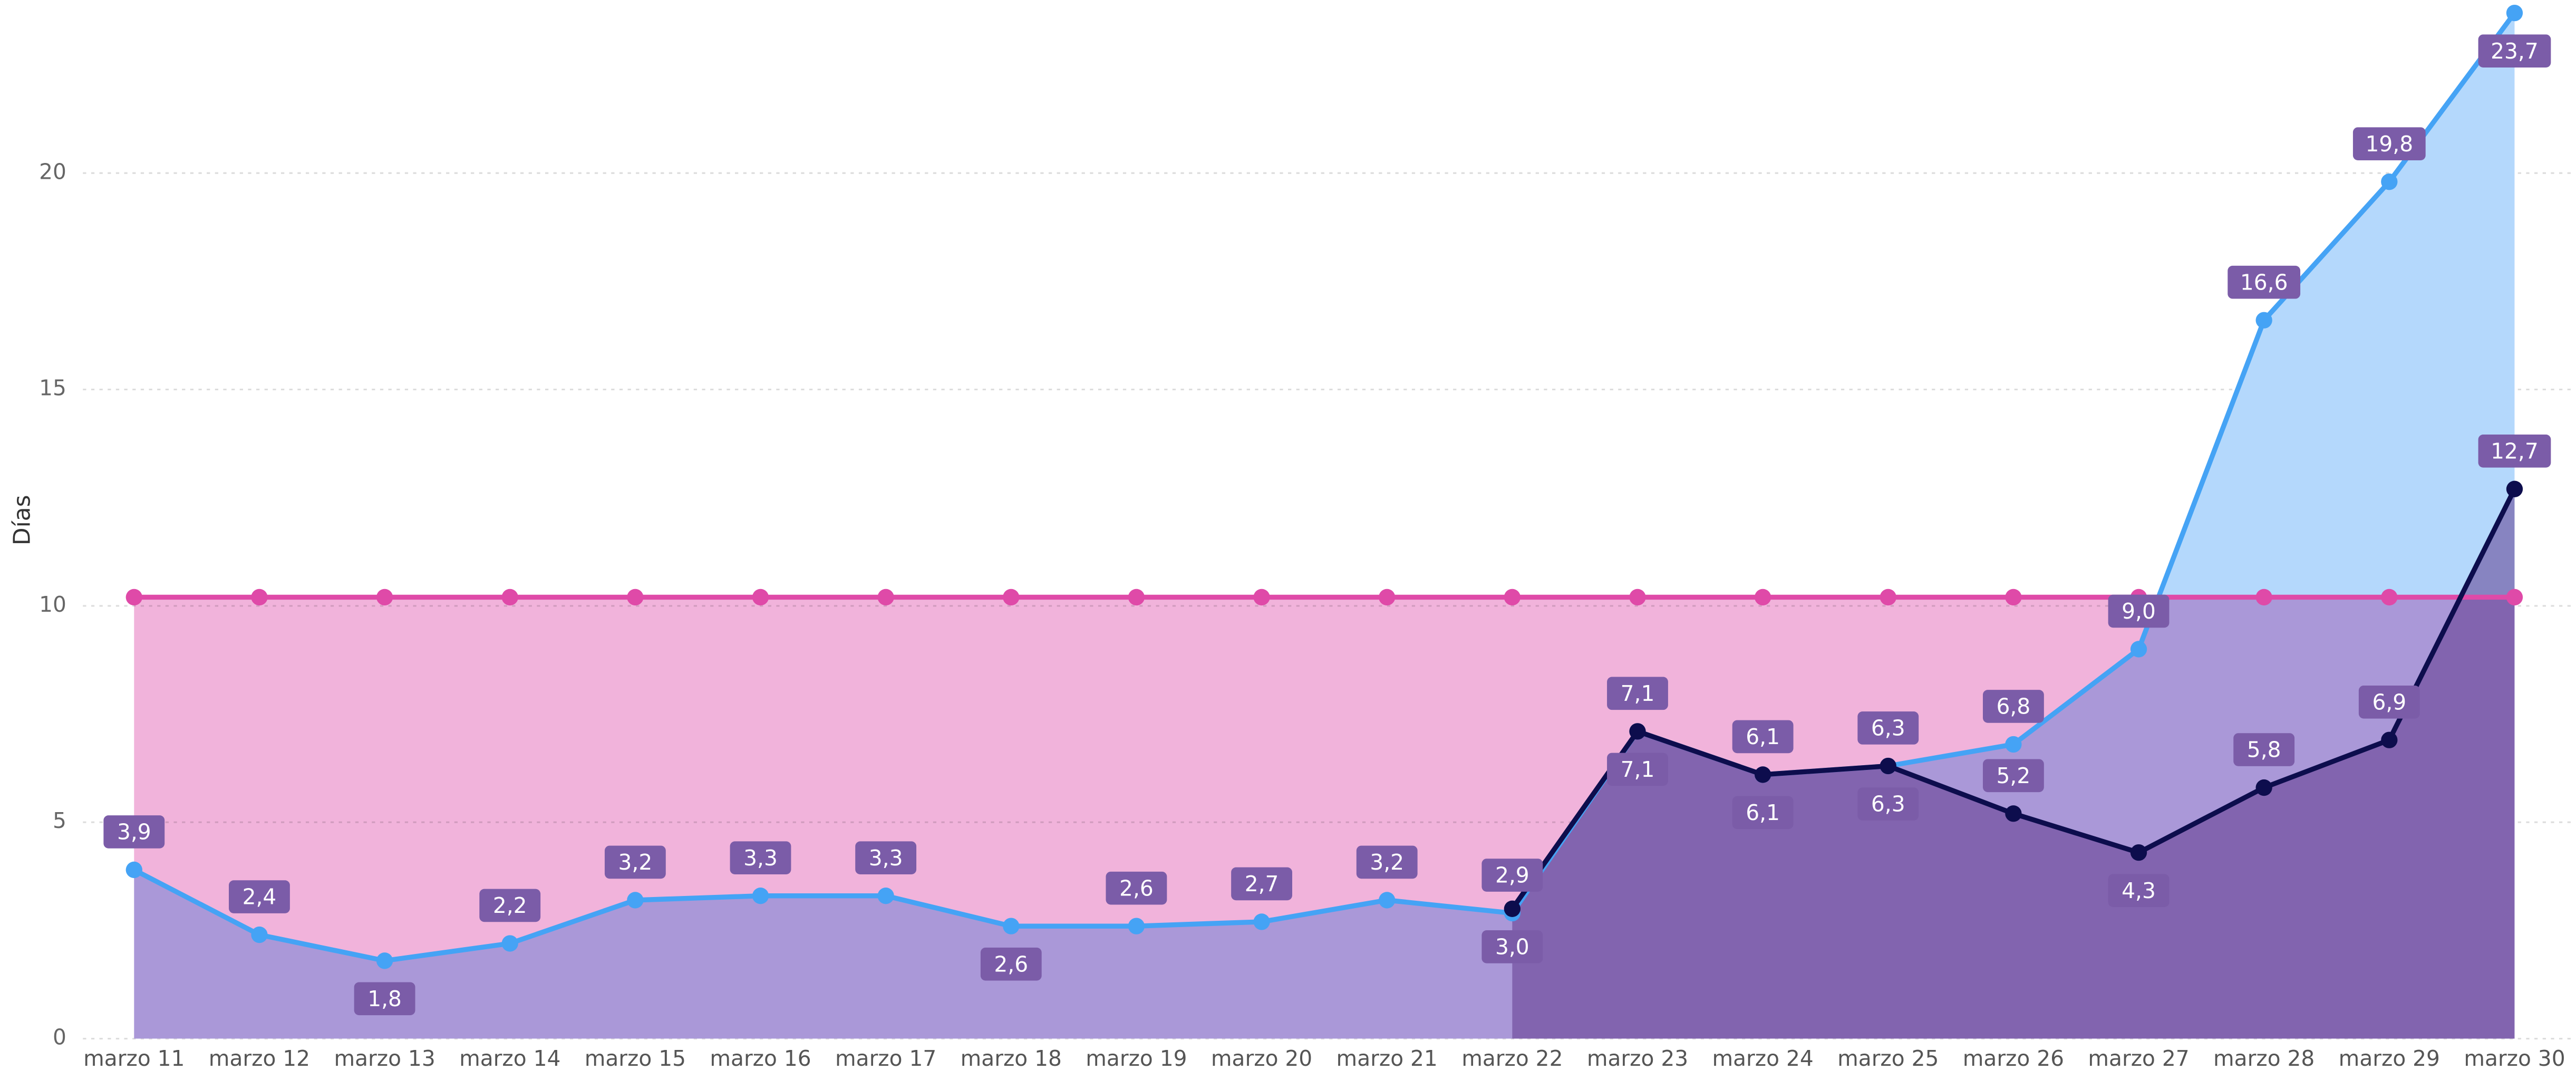 The width and height of the screenshot is (2576, 1070). I want to click on data-label: 12,7, so click(2514, 451).